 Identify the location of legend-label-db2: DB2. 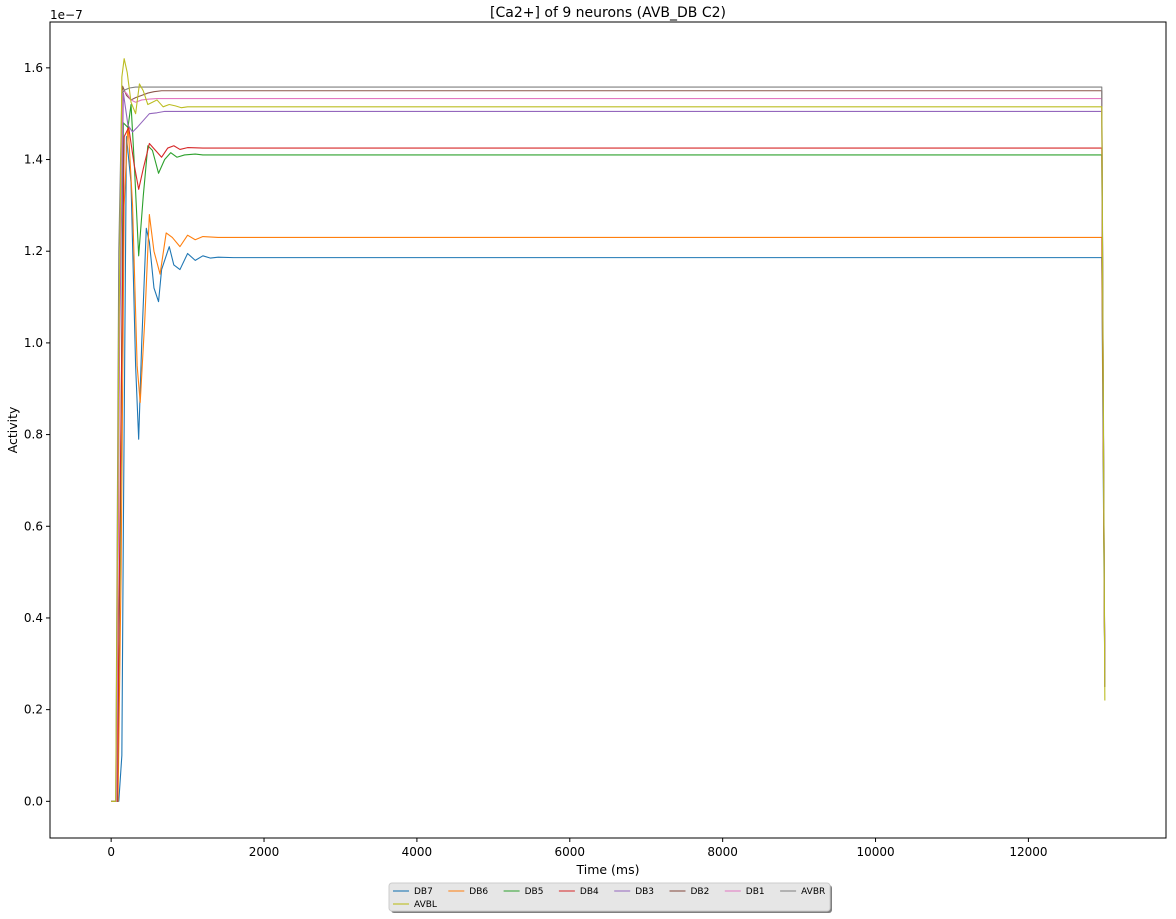
(700, 892).